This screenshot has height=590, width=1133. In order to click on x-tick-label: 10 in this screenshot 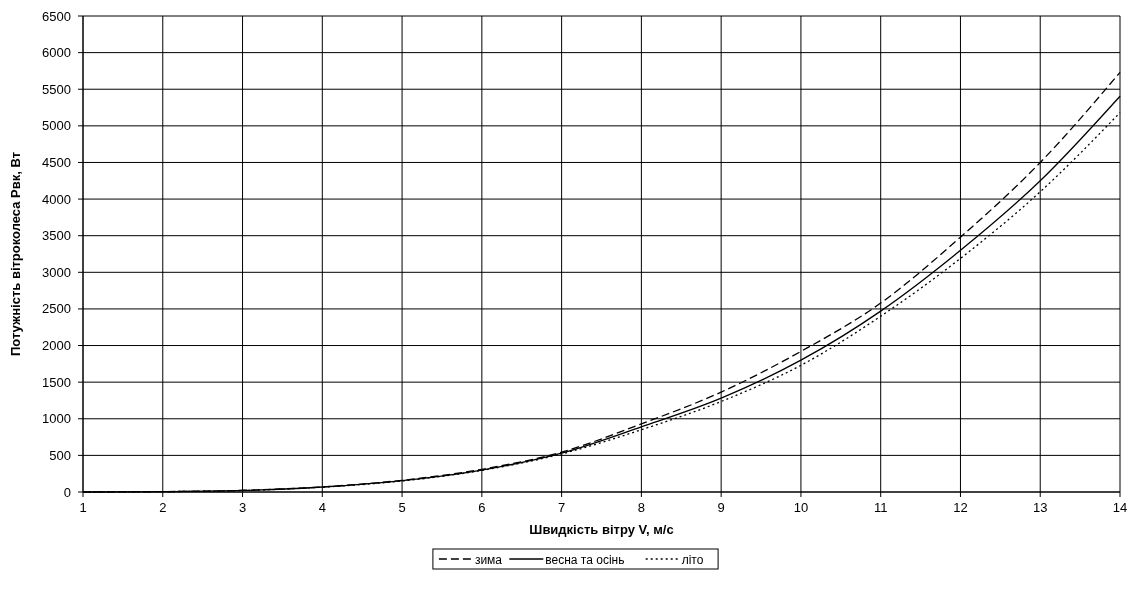, I will do `click(801, 507)`.